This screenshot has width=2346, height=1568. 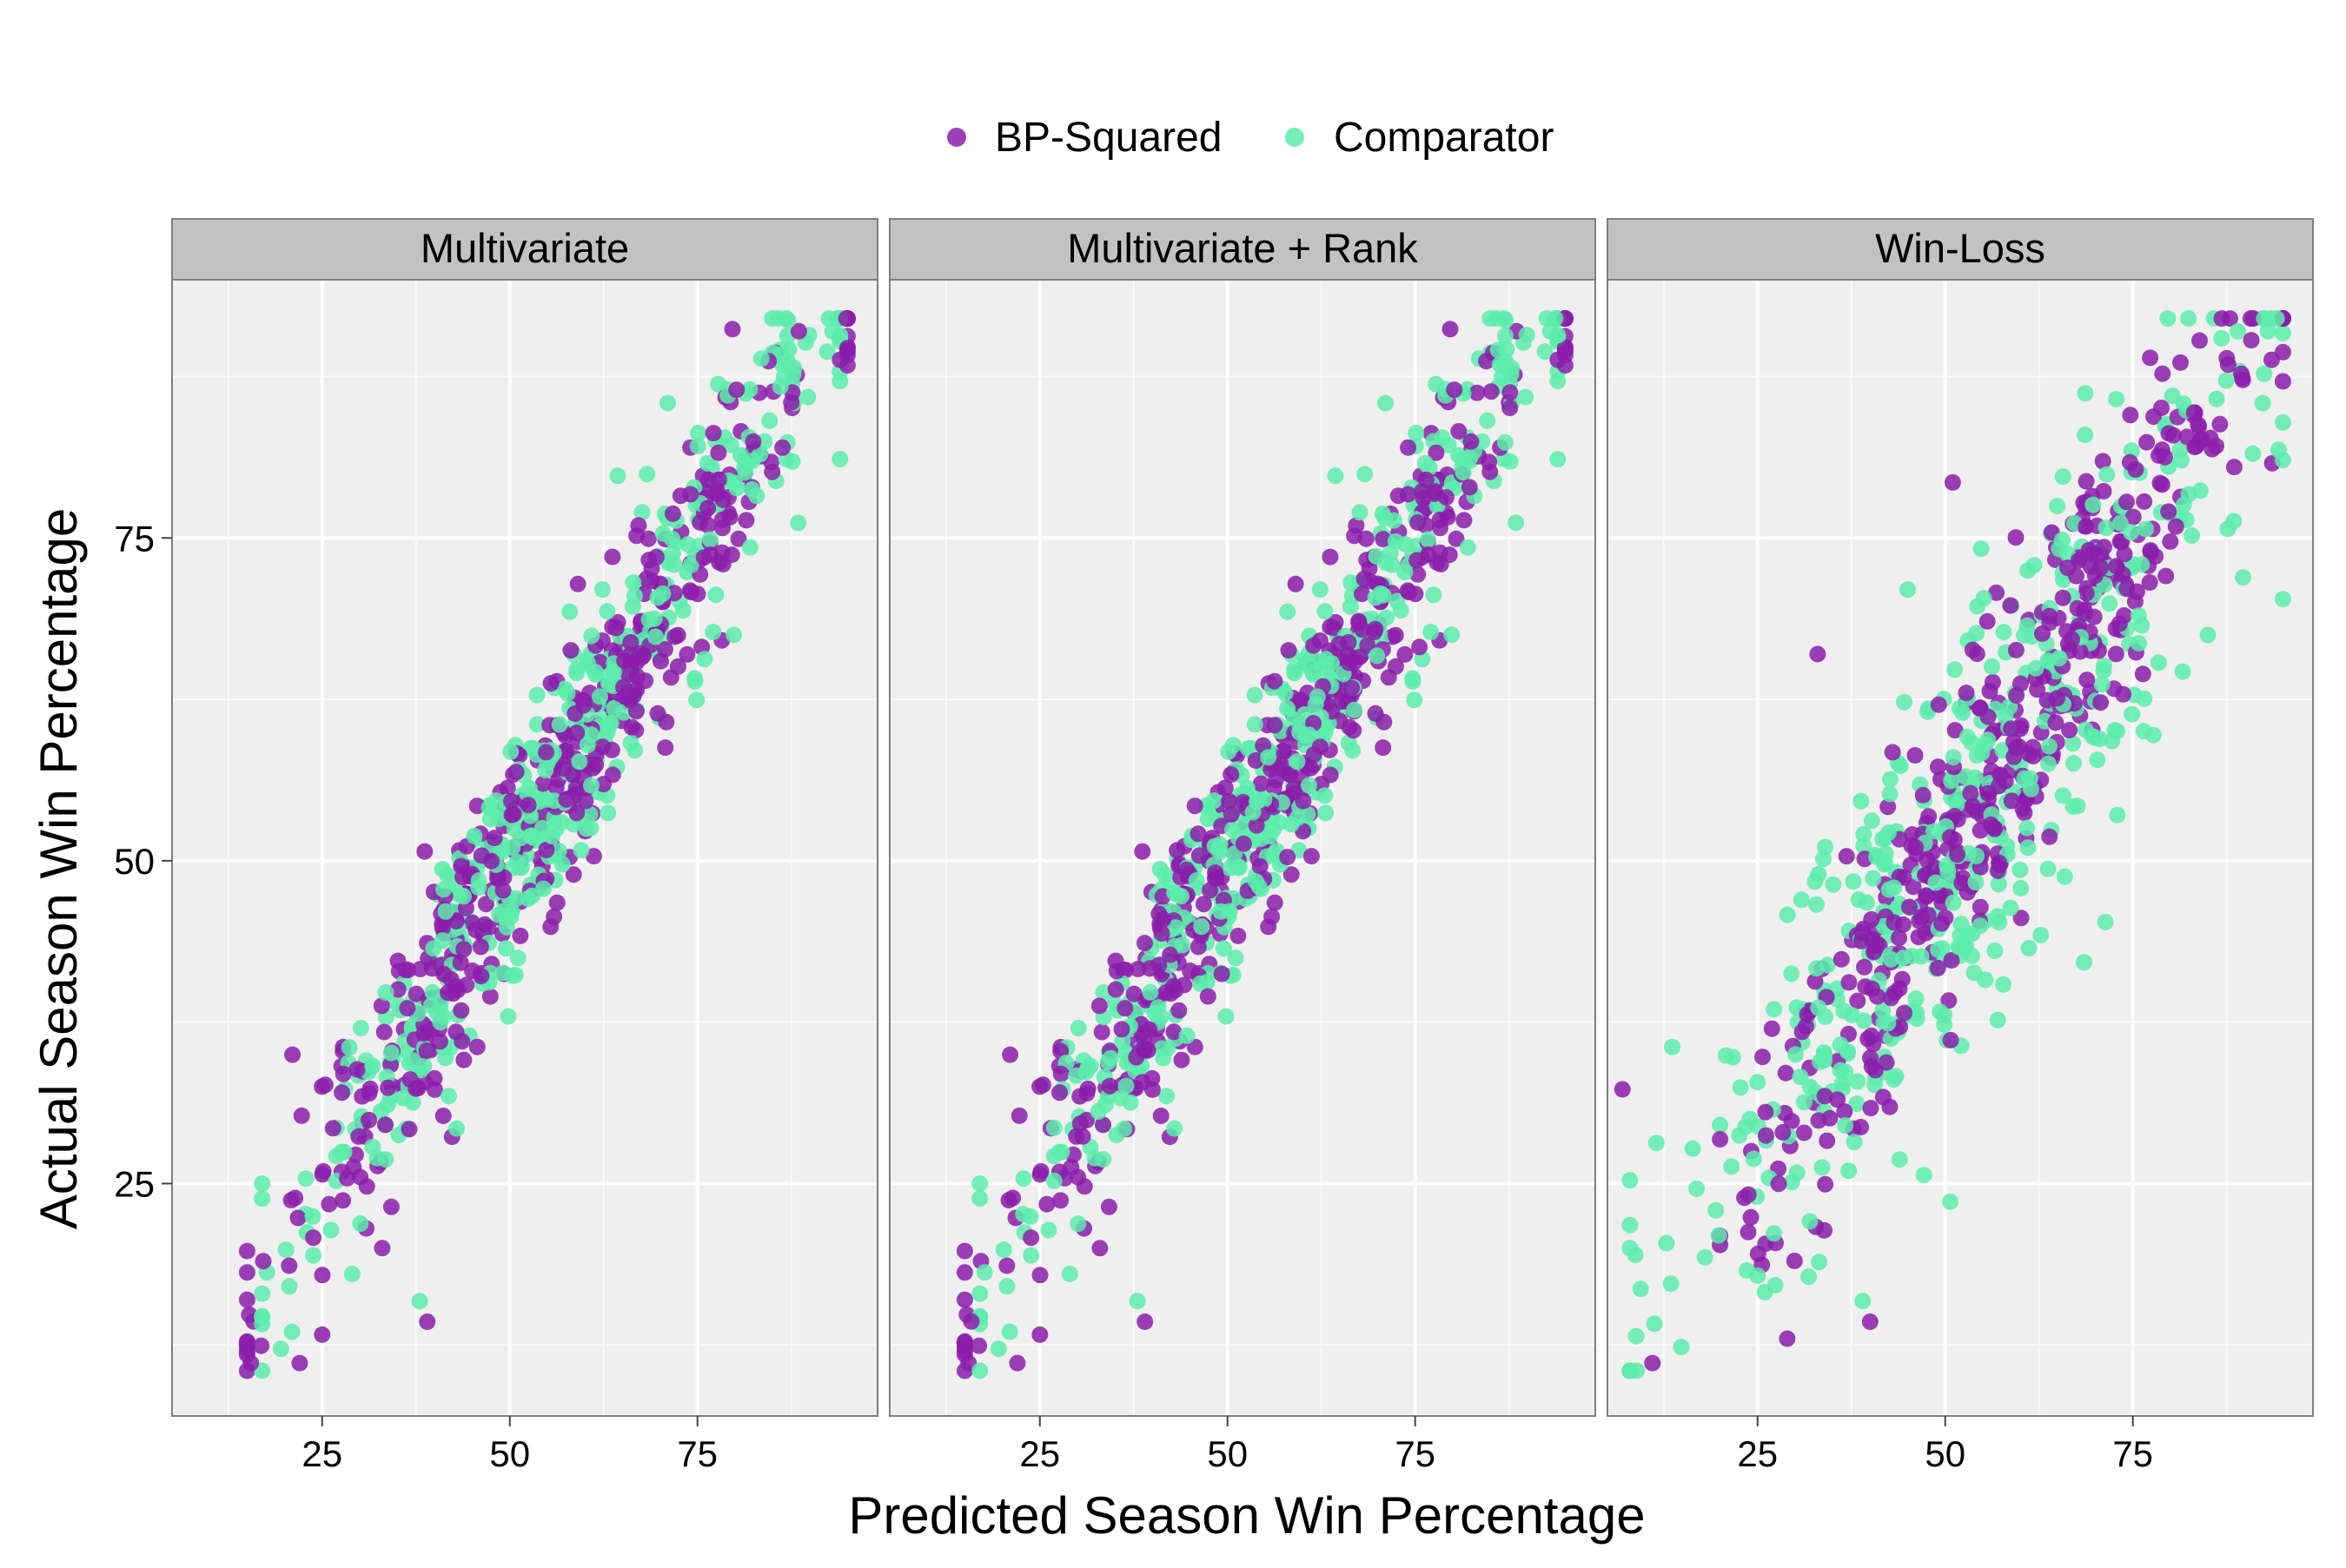 What do you see at coordinates (2132, 1453) in the screenshot?
I see `x-tick-label: 75` at bounding box center [2132, 1453].